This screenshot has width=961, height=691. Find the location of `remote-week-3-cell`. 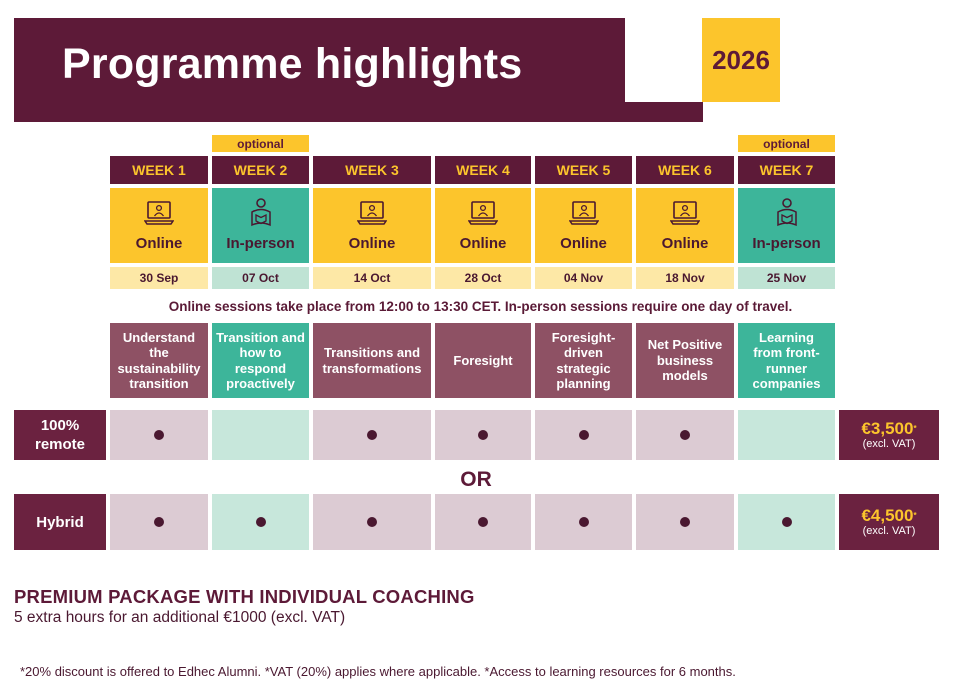

remote-week-3-cell is located at coordinates (372, 435).